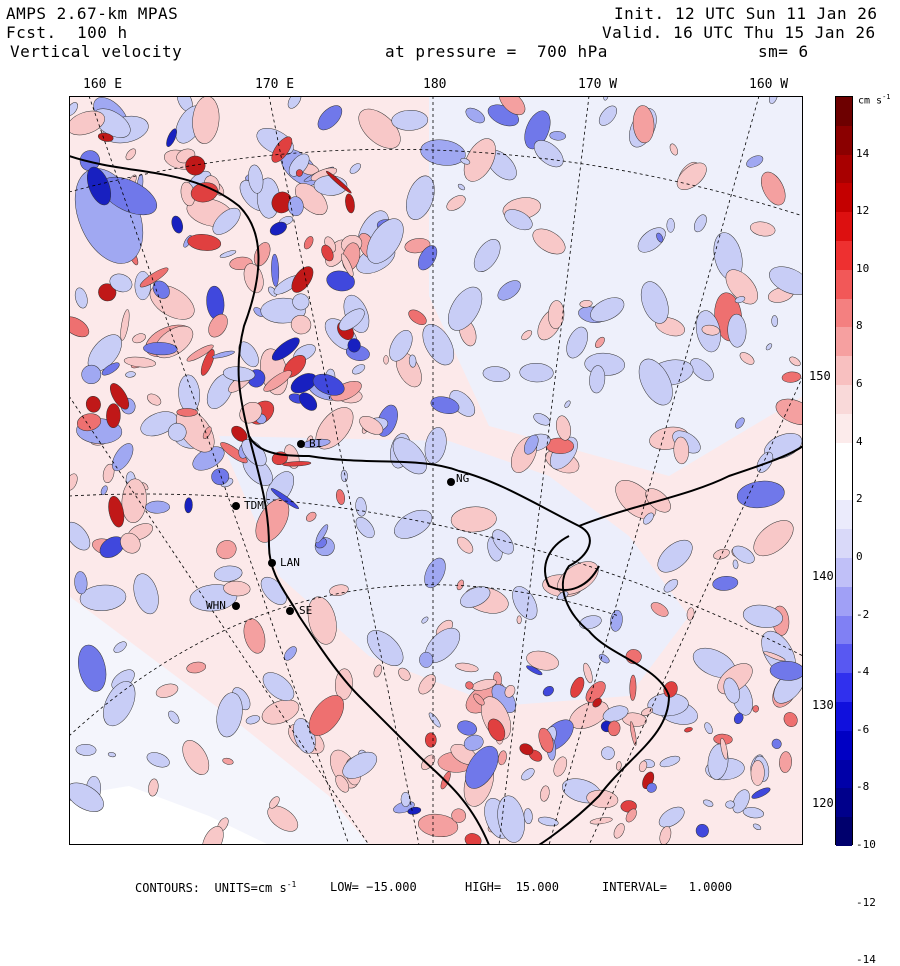  What do you see at coordinates (291, 884) in the screenshot?
I see `footer-units-exp: -1` at bounding box center [291, 884].